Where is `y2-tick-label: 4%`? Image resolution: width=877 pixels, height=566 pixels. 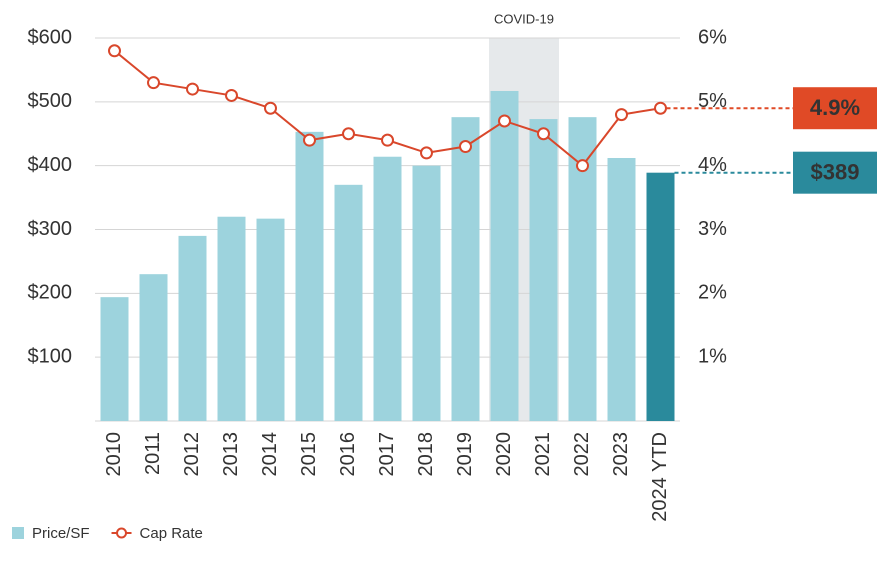 y2-tick-label: 4% is located at coordinates (712, 165).